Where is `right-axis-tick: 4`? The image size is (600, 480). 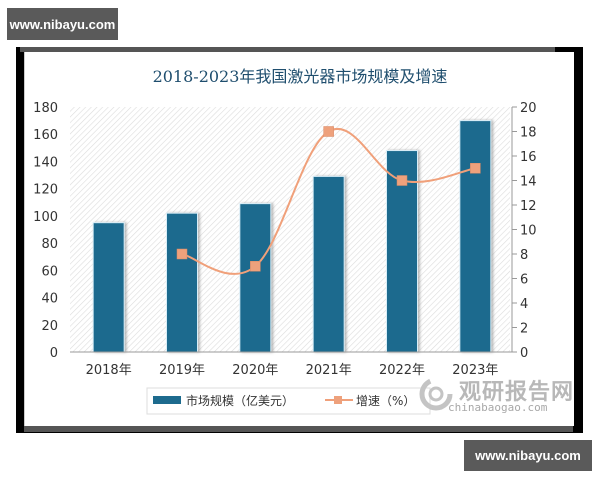 right-axis-tick: 4 is located at coordinates (524, 304).